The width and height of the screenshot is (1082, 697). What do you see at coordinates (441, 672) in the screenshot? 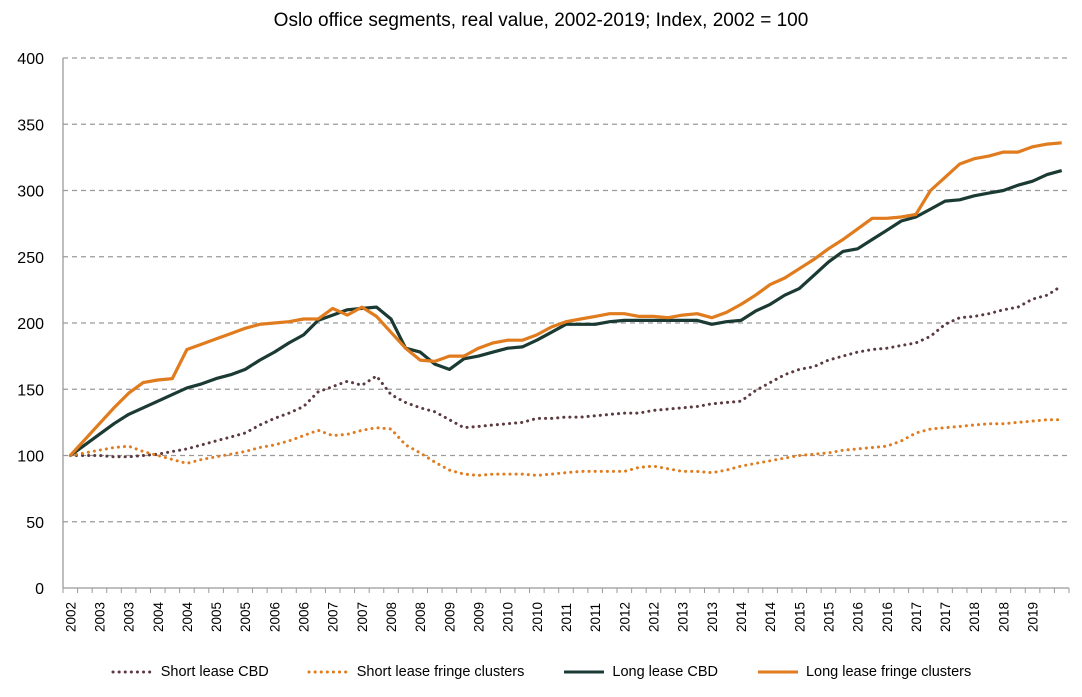
I see `legend-label: Short lease fringe clusters` at bounding box center [441, 672].